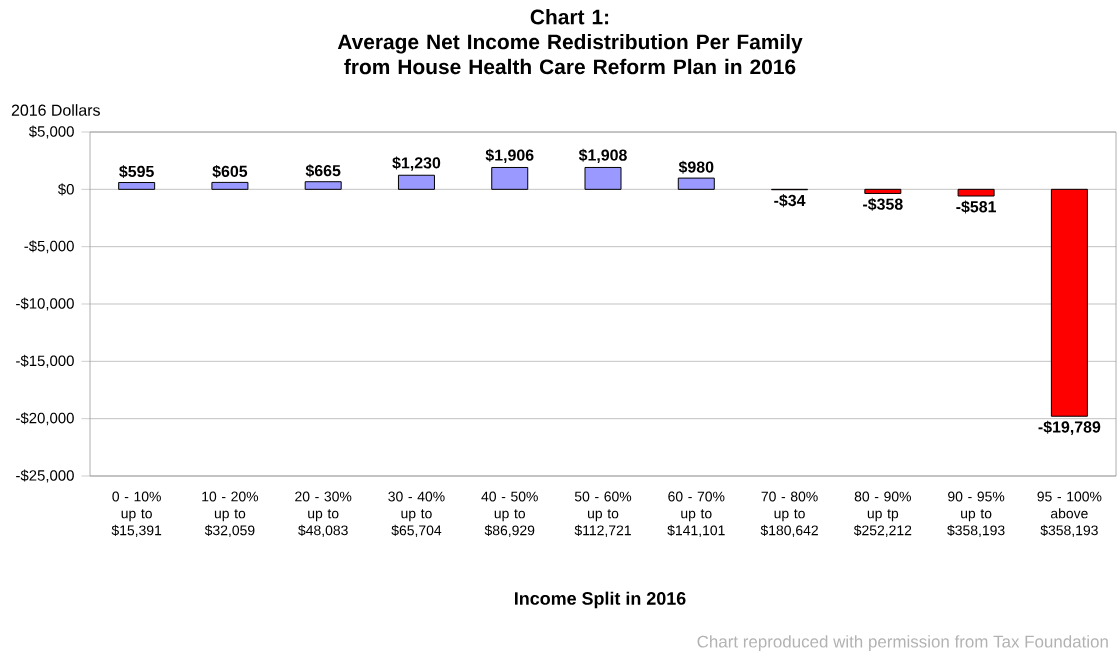 The image size is (1120, 660). Describe the element at coordinates (570, 42) in the screenshot. I see `chart-title: Chart 1: Average Net Income Redistribution Per Family from House Health Care Reform Plan in 2016` at that location.